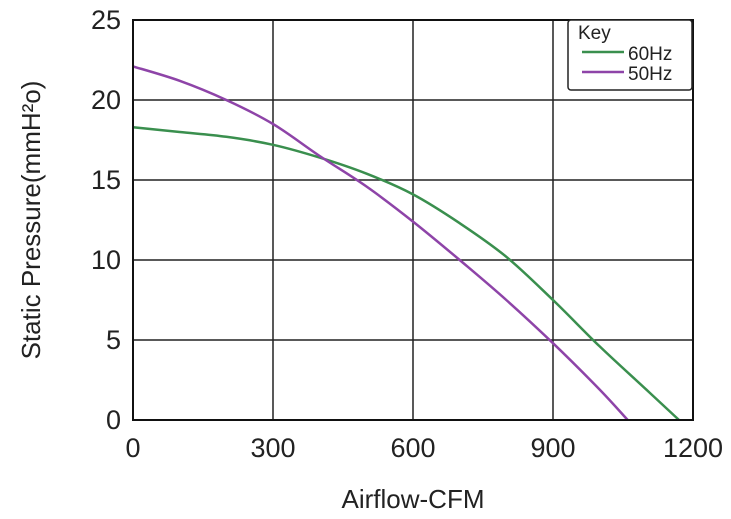 The height and width of the screenshot is (519, 731). I want to click on y-axis-label: Static Pressure(mmH²o), so click(31, 220).